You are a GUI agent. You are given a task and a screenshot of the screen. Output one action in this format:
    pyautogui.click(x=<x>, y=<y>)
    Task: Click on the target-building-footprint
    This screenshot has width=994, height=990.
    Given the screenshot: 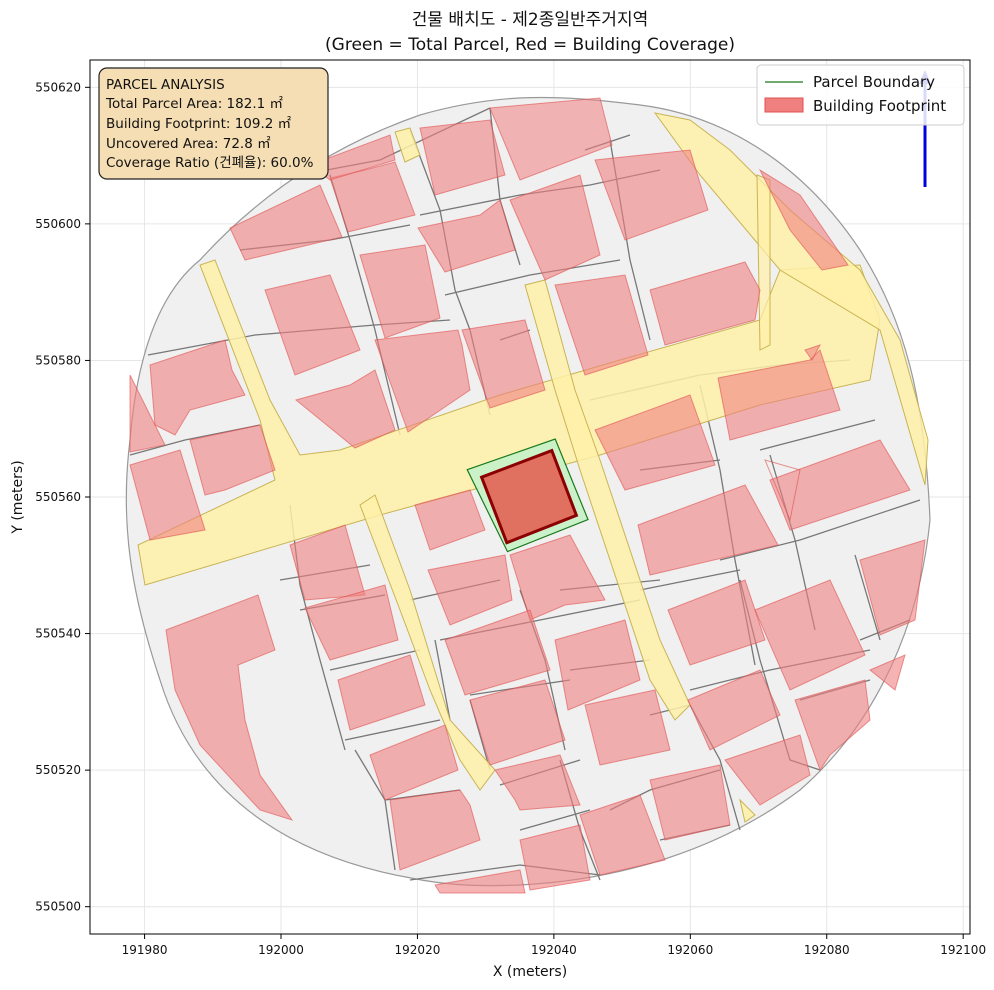 What is the action you would take?
    pyautogui.click(x=529, y=496)
    